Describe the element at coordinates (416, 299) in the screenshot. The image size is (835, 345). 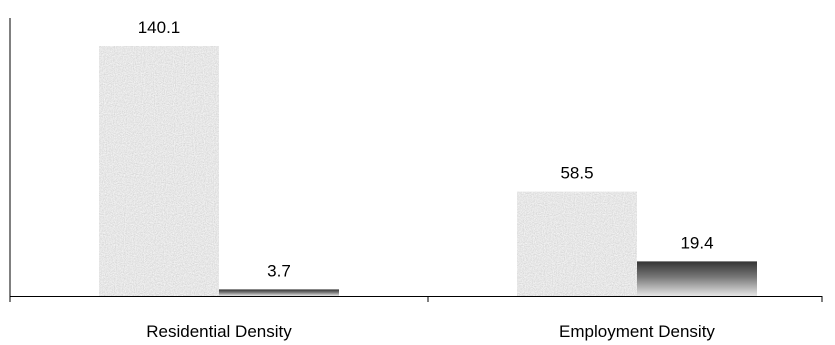
I see `x-axis` at that location.